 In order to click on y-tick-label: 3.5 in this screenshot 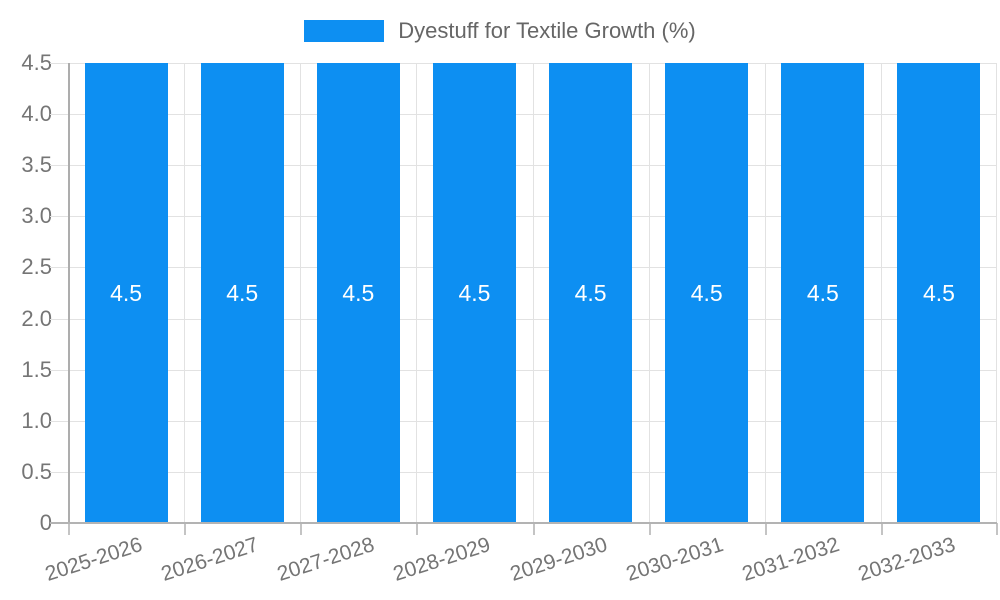, I will do `click(36, 165)`.